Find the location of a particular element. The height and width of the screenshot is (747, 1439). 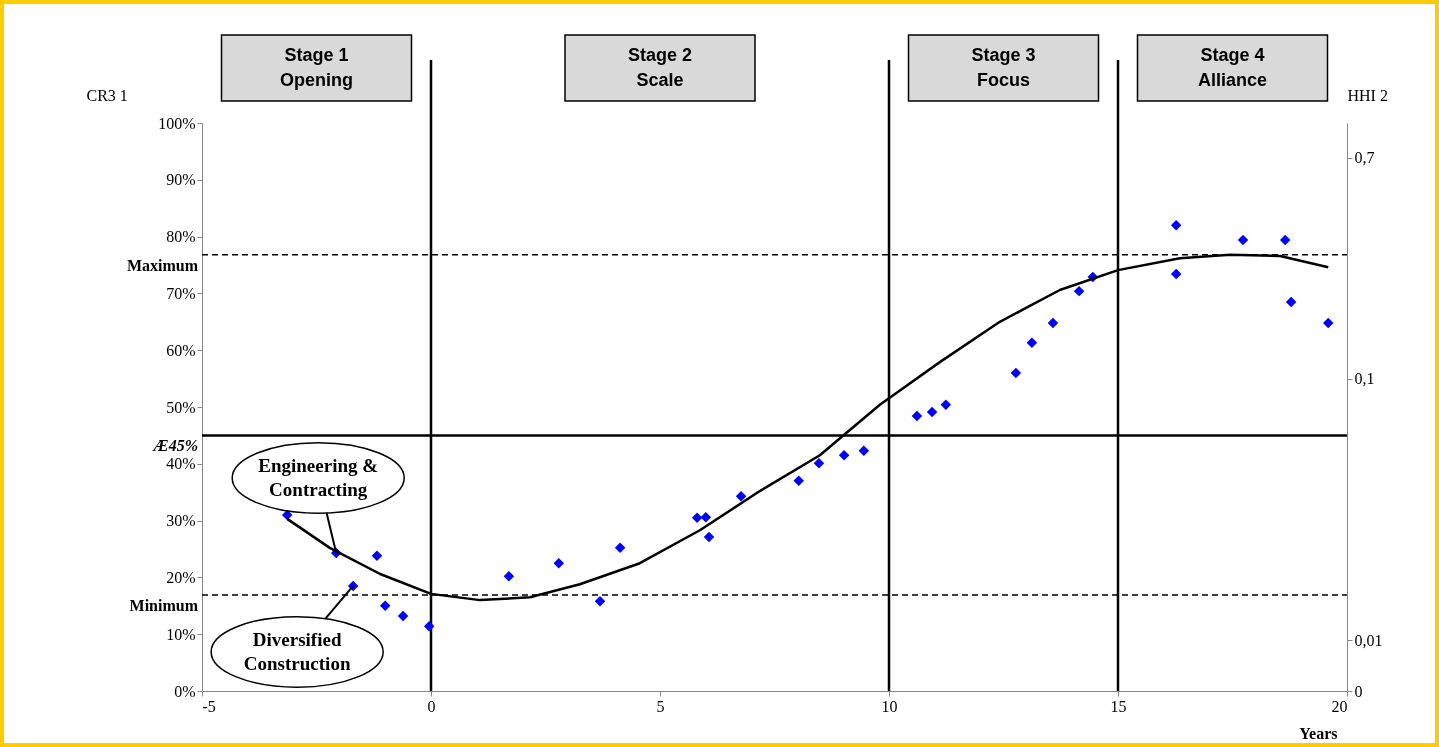

ref-line-label: Æ45% is located at coordinates (174, 446).